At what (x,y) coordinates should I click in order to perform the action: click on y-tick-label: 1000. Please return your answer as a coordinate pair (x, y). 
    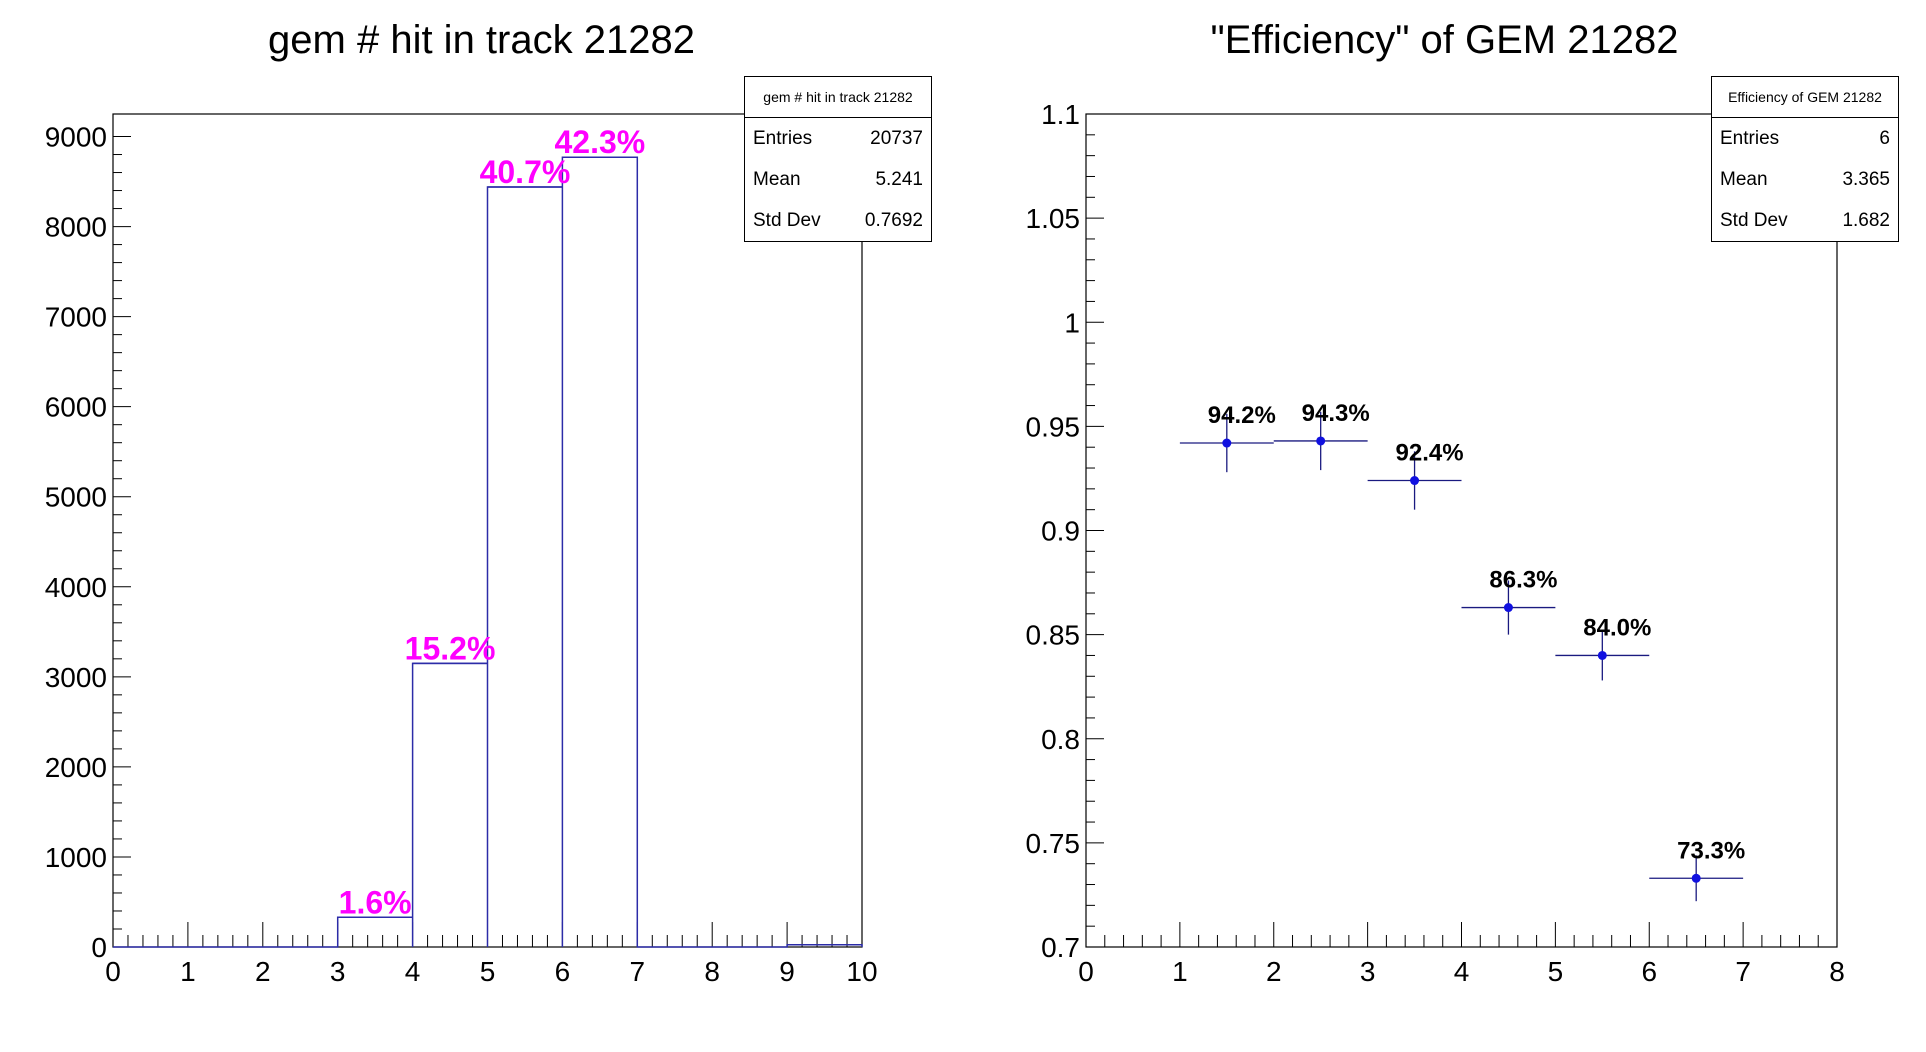
    Looking at the image, I should click on (76, 857).